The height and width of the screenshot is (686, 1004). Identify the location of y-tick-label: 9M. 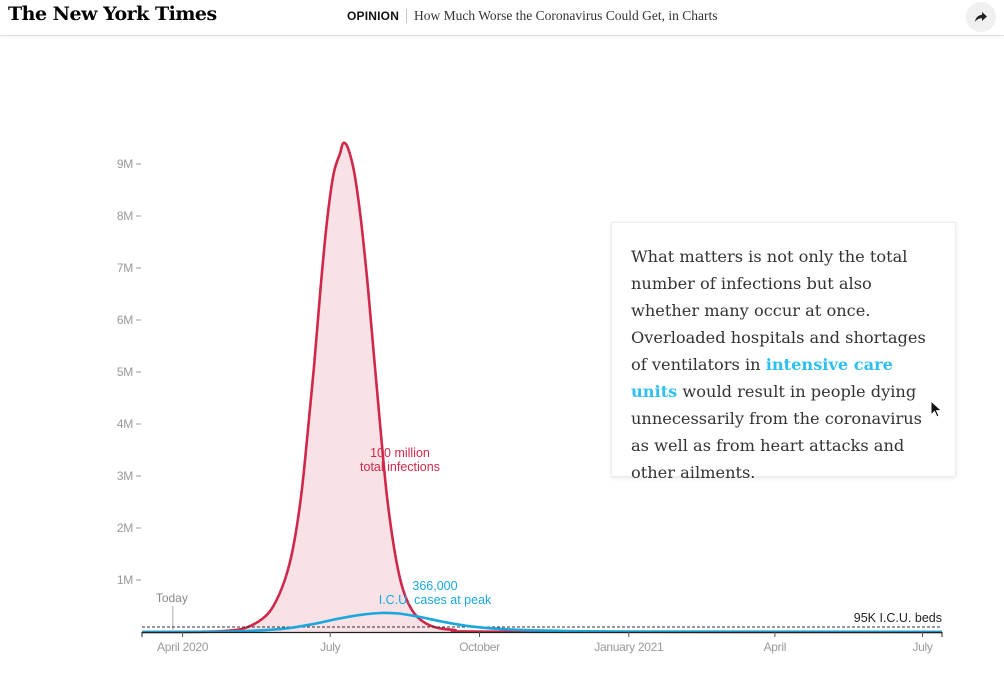
(125, 164).